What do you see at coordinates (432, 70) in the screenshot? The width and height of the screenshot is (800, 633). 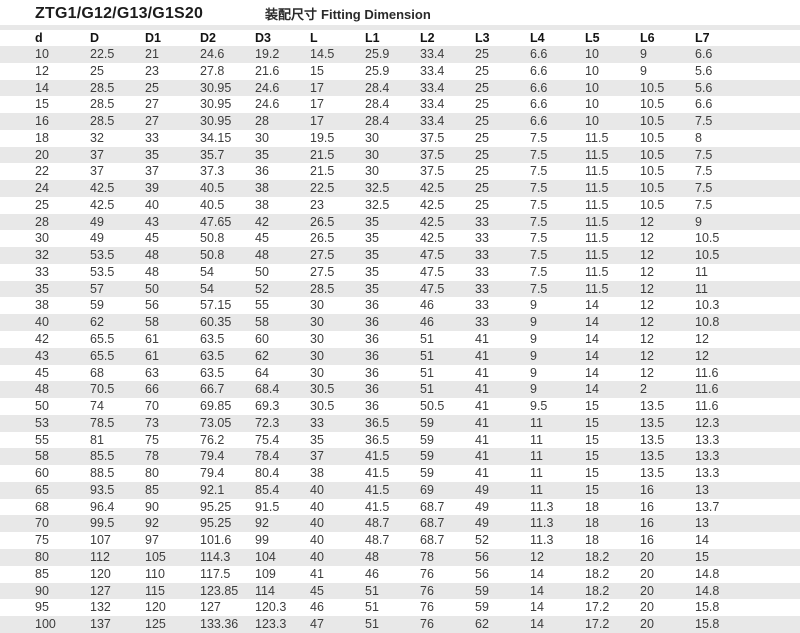 I see `table-cell: 33.4` at bounding box center [432, 70].